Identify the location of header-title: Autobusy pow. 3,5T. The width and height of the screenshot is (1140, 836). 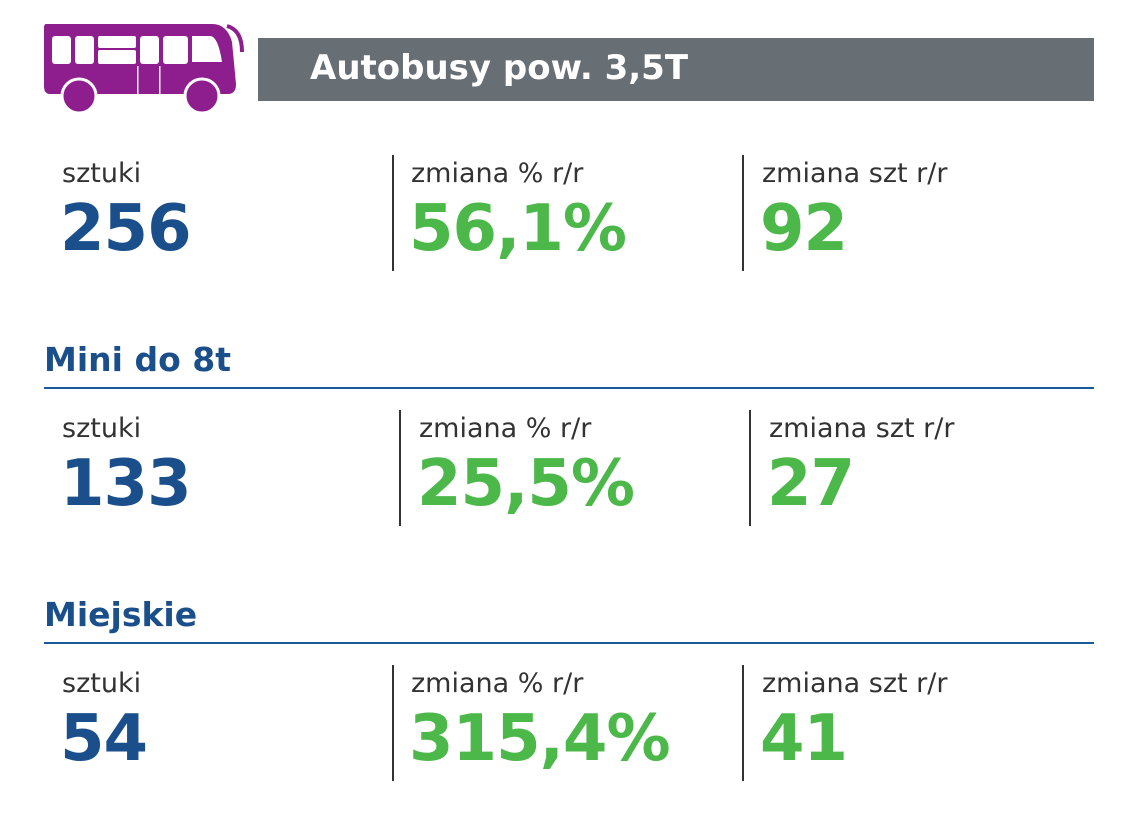
(499, 68).